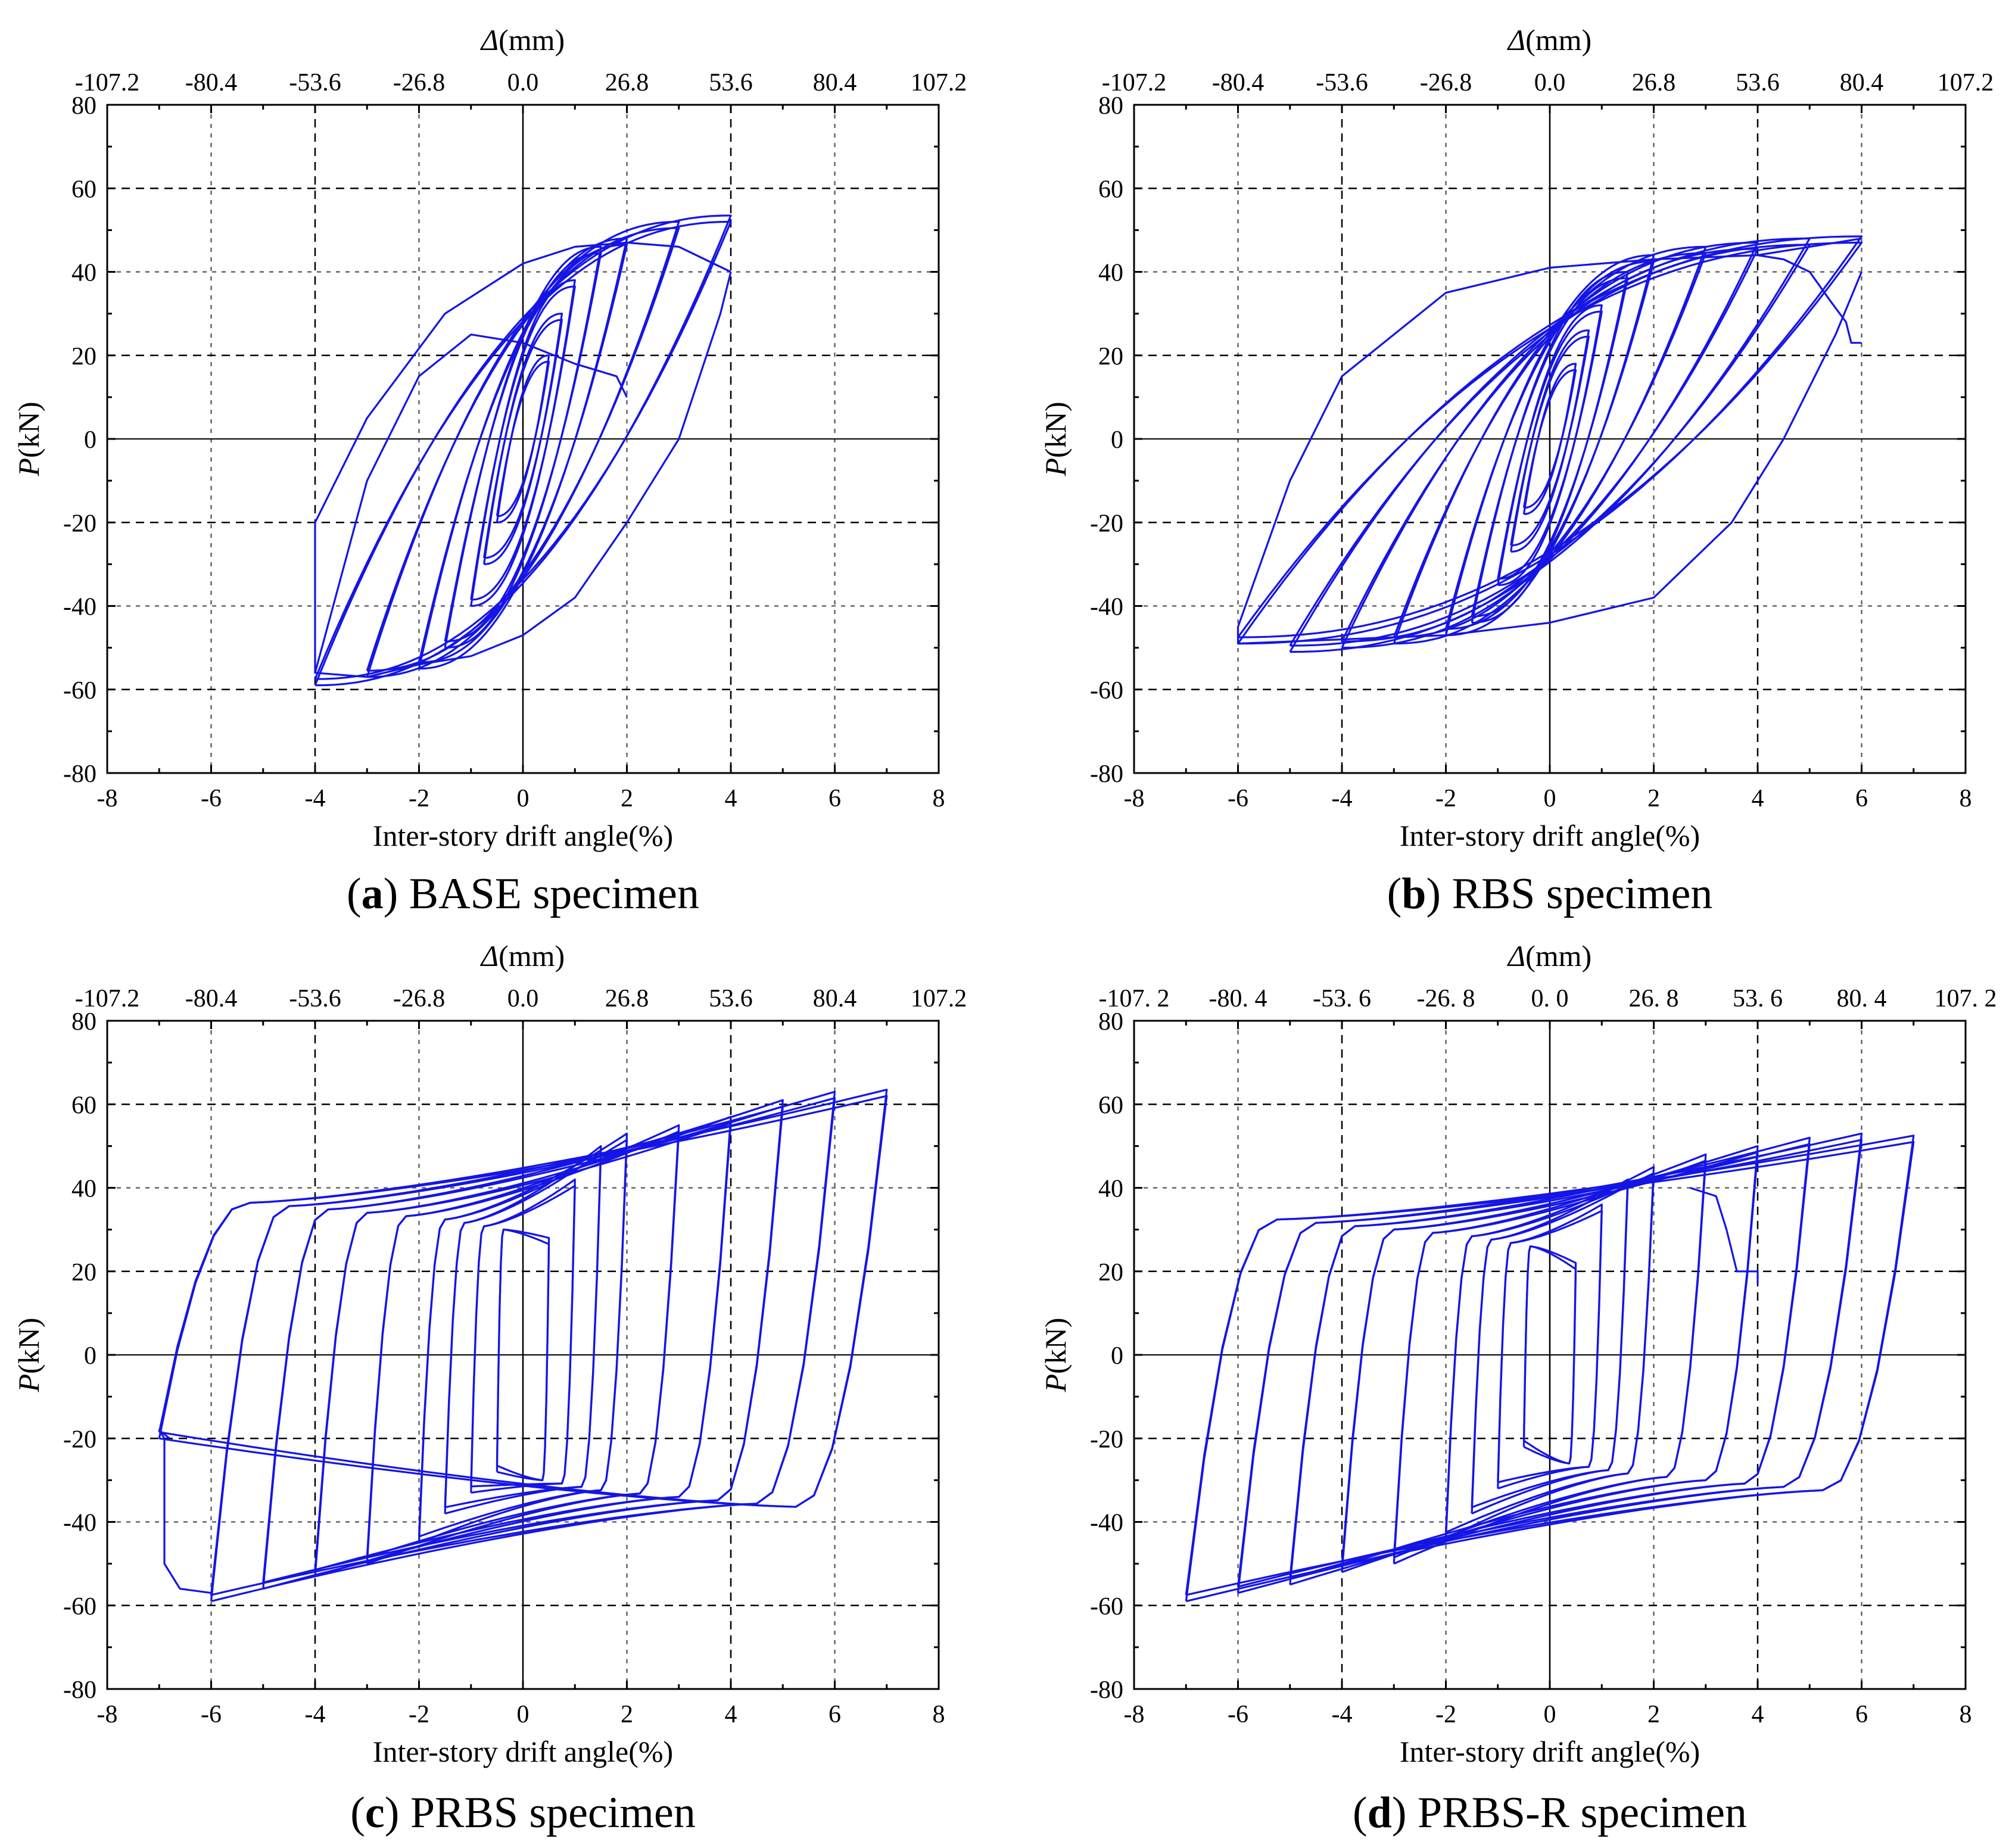 This screenshot has width=2012, height=1848. What do you see at coordinates (1446, 998) in the screenshot?
I see `top-tick-label: -26. 8` at bounding box center [1446, 998].